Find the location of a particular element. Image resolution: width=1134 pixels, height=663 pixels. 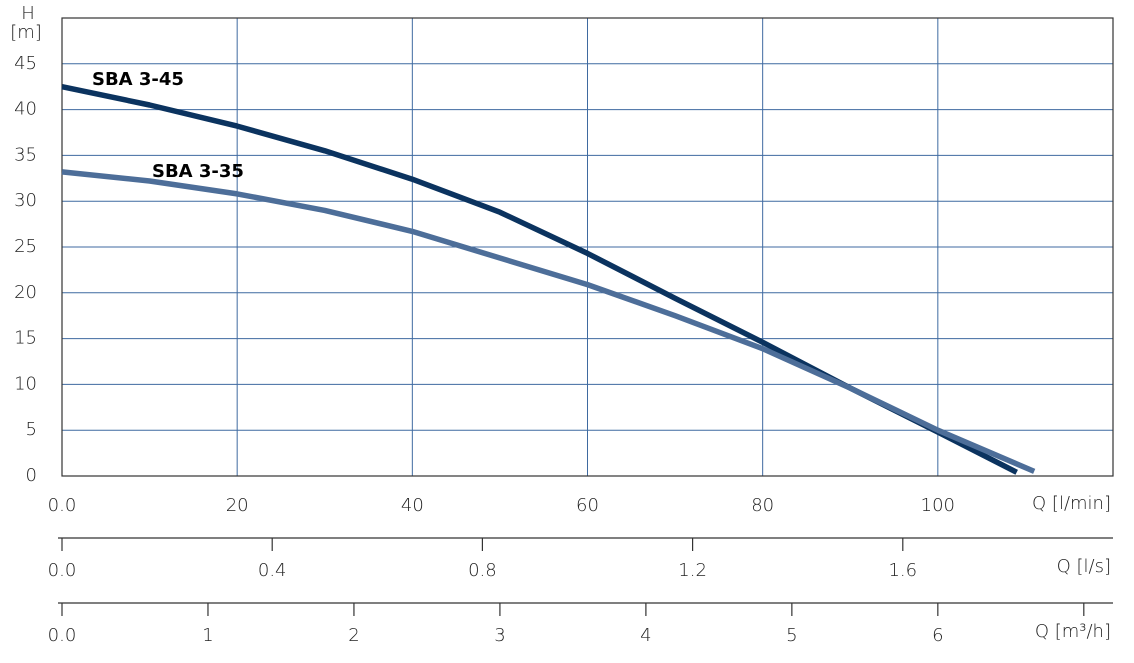

y-tick-label: 25 is located at coordinates (25, 246).